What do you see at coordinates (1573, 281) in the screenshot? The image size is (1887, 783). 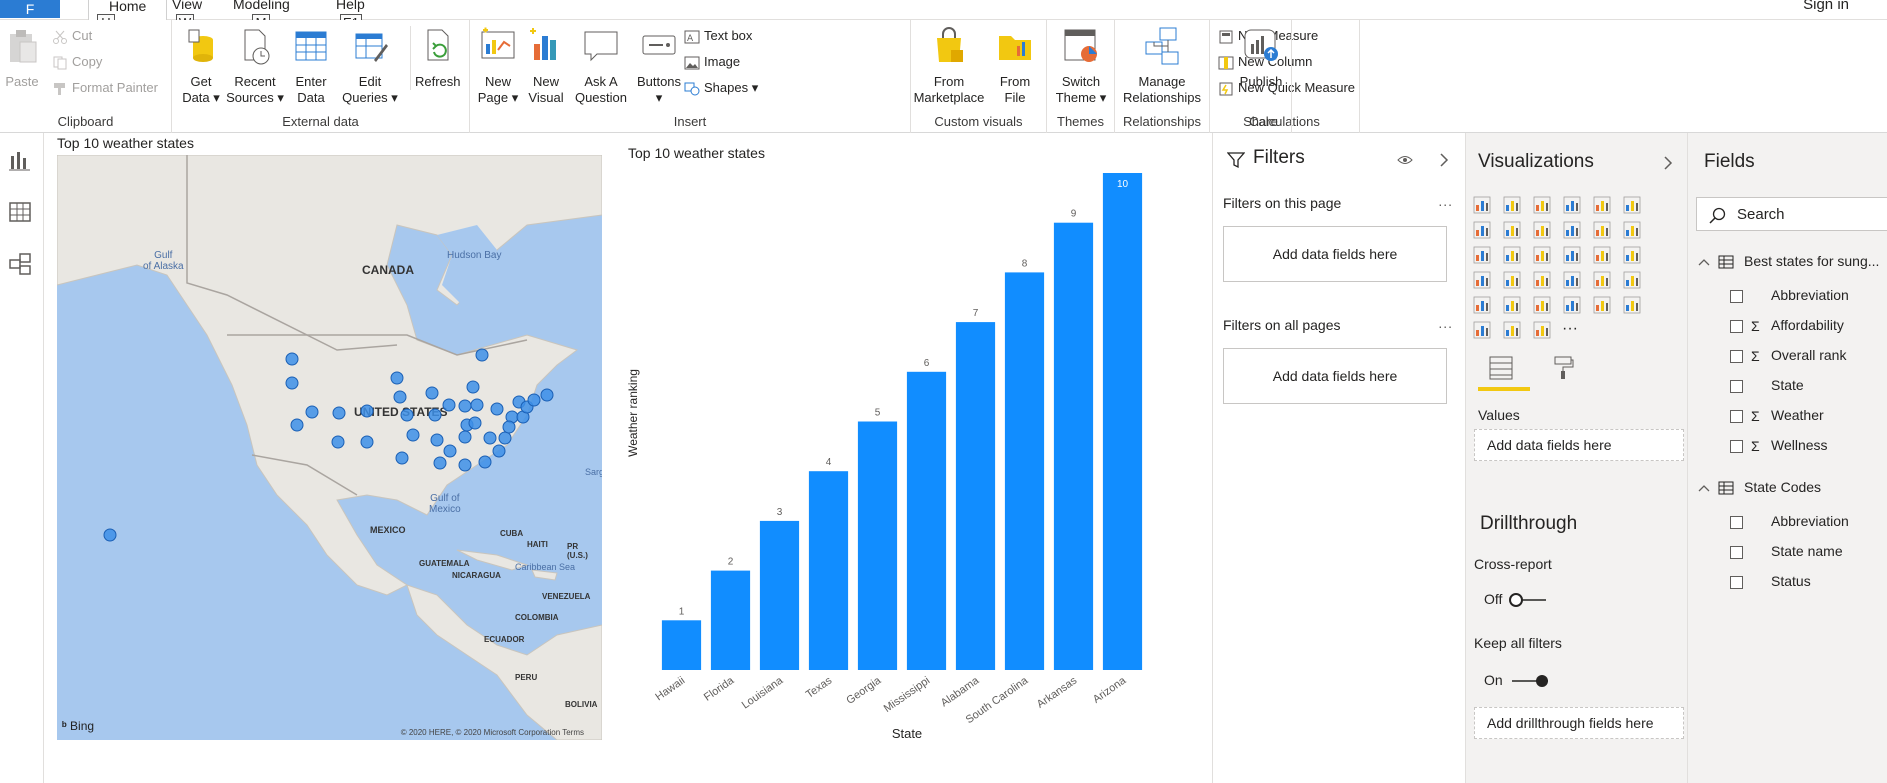 I see `card-visual-icon` at bounding box center [1573, 281].